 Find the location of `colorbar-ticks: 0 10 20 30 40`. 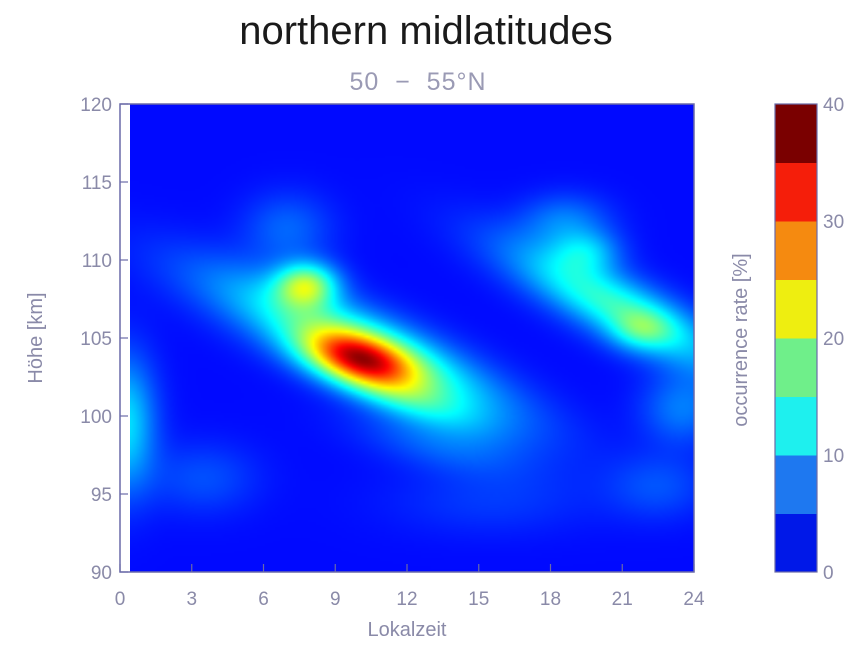

colorbar-ticks: 0 10 20 30 40 is located at coordinates (833, 339).